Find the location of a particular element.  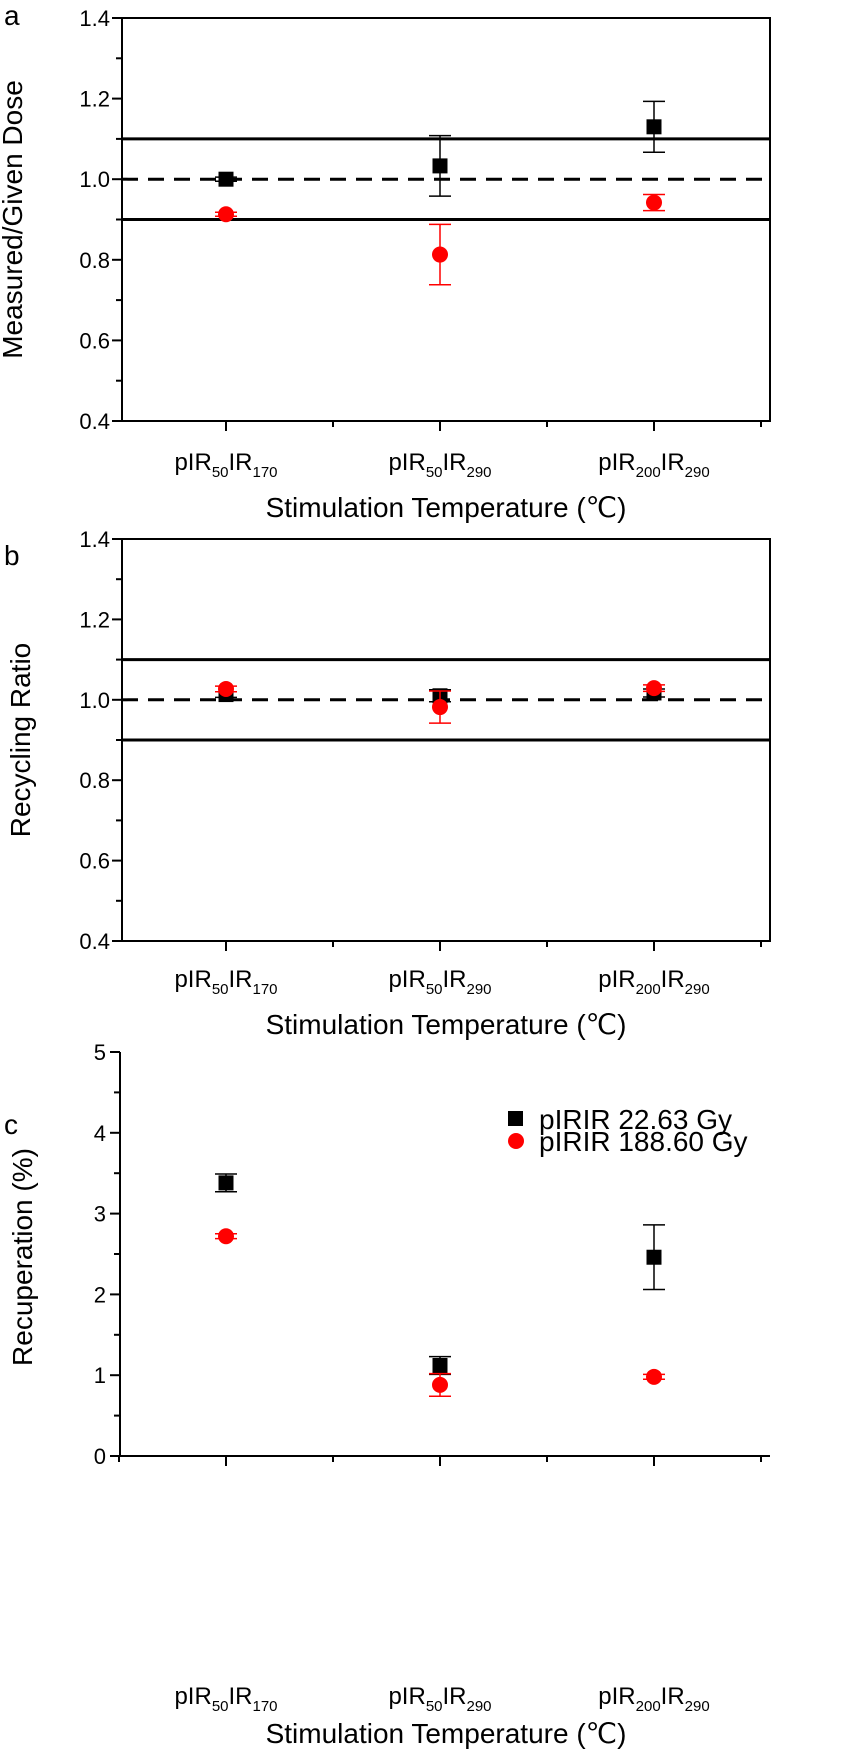

panel-c-category-labels: pIR50IR170 pIR50IR290 pIR200IR290 is located at coordinates (441, 1699).